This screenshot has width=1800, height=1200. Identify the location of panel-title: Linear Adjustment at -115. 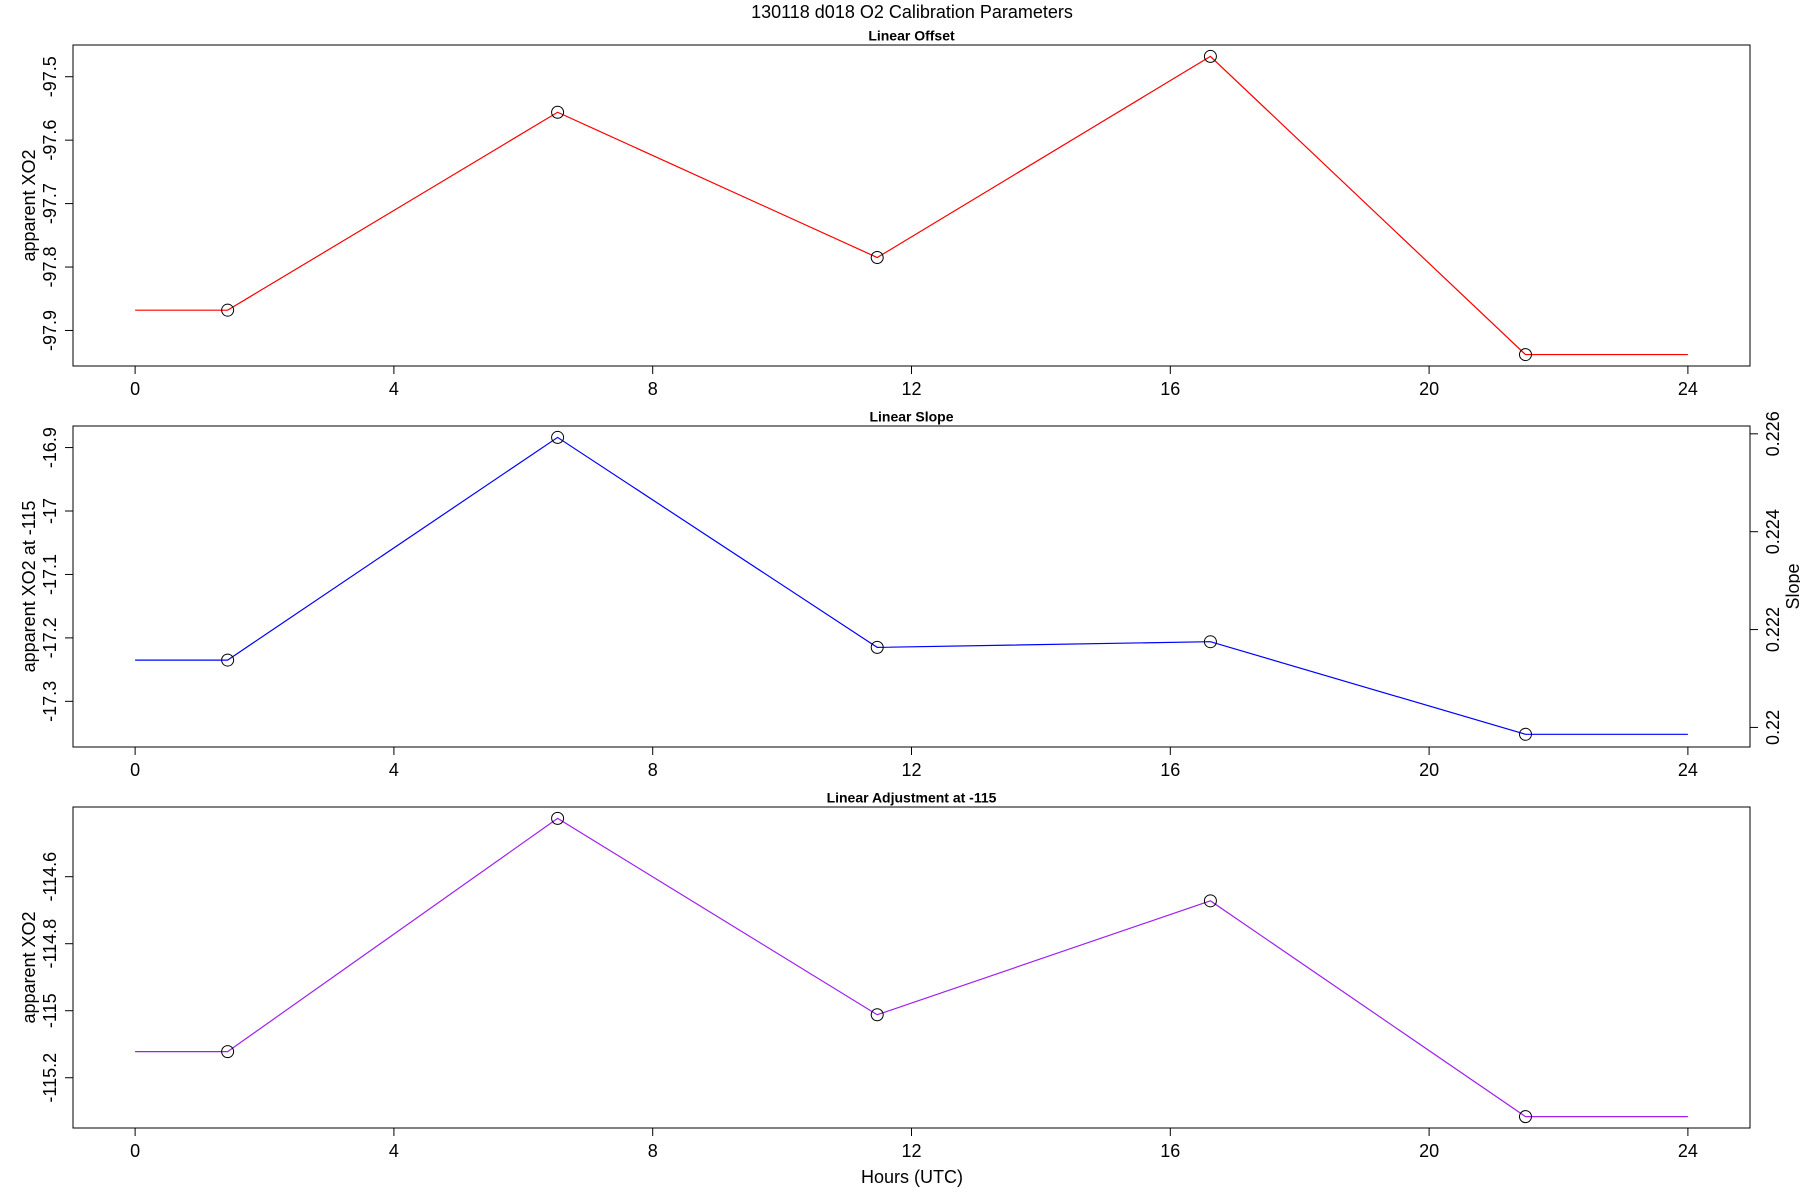
(912, 798).